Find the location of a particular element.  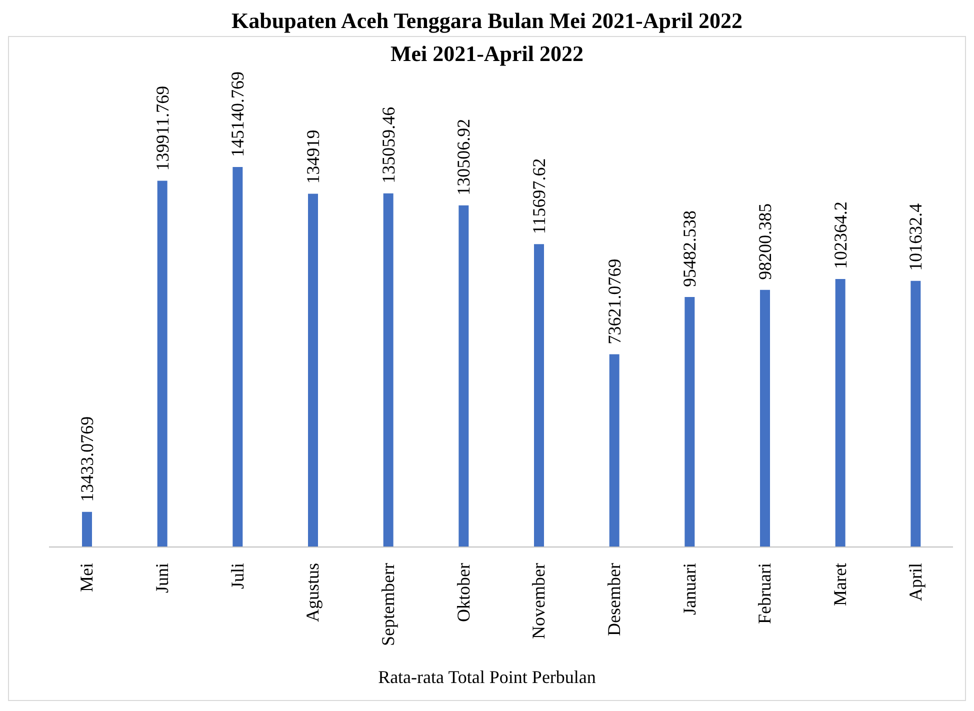

data-label: 102364.2 is located at coordinates (840, 235).